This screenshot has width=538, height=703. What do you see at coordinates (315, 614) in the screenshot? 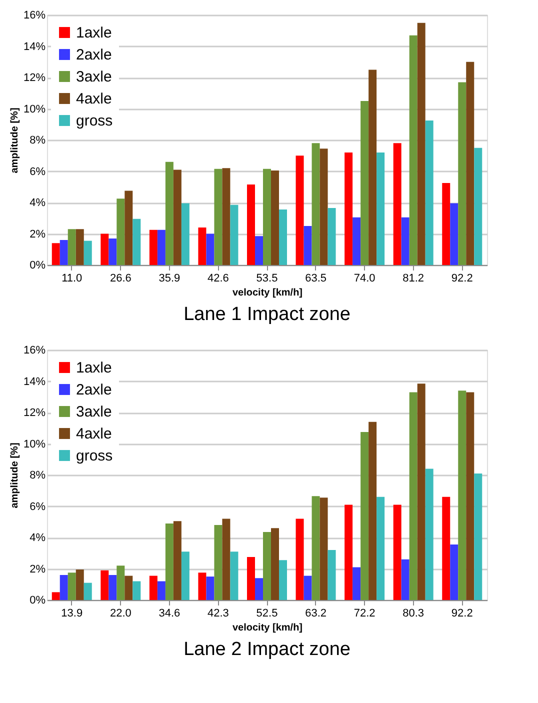
I see `x-tick-label: 63.2` at bounding box center [315, 614].